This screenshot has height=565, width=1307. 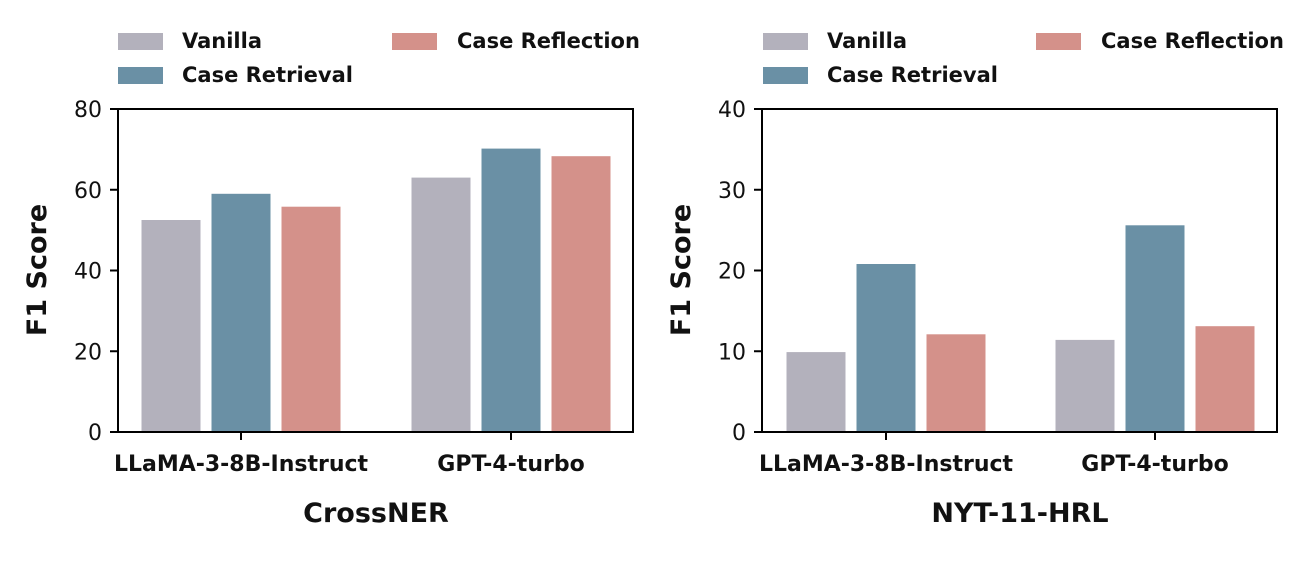 What do you see at coordinates (732, 191) in the screenshot?
I see `y-tick-label: 30` at bounding box center [732, 191].